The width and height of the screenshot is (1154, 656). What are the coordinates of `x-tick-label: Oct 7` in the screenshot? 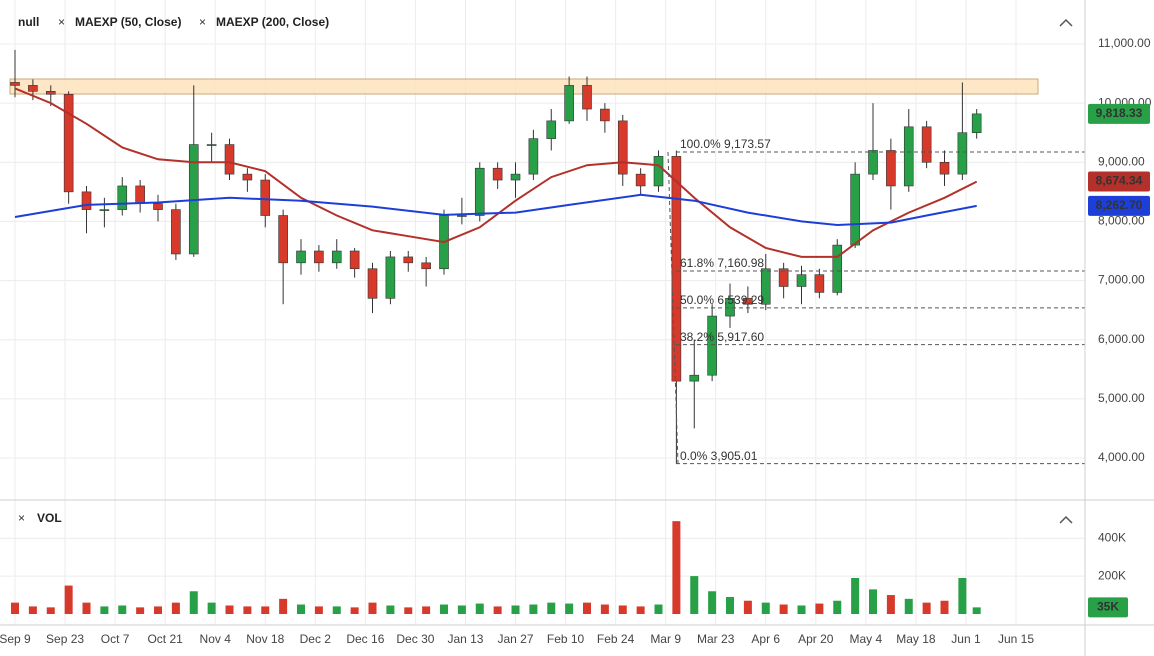 It's located at (115, 639).